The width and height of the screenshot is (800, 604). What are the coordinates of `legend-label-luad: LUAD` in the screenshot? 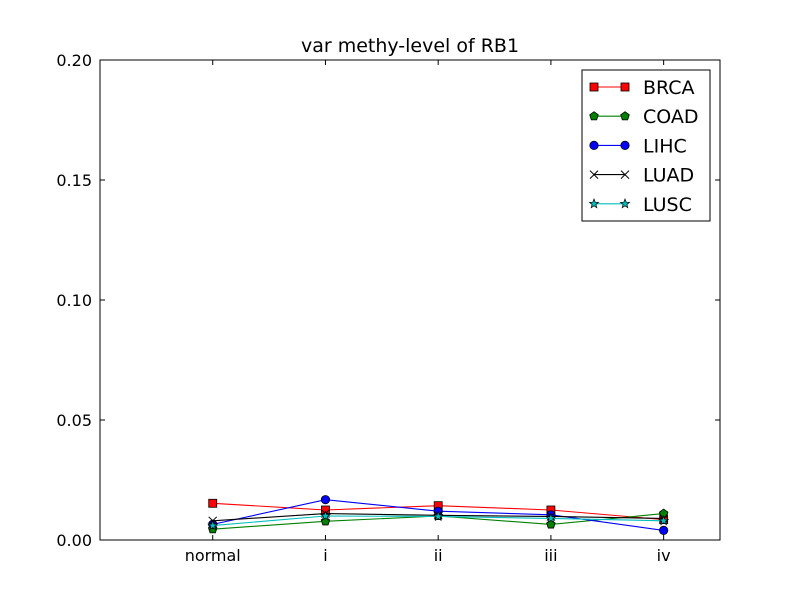 It's located at (668, 176).